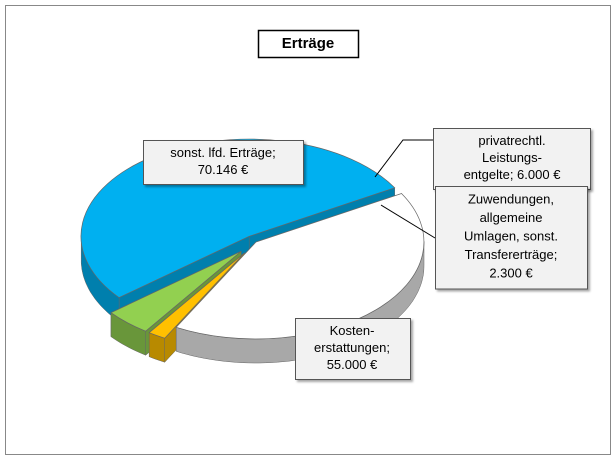 This screenshot has height=460, width=616. What do you see at coordinates (352, 364) in the screenshot?
I see `data-label: 55.000 €` at bounding box center [352, 364].